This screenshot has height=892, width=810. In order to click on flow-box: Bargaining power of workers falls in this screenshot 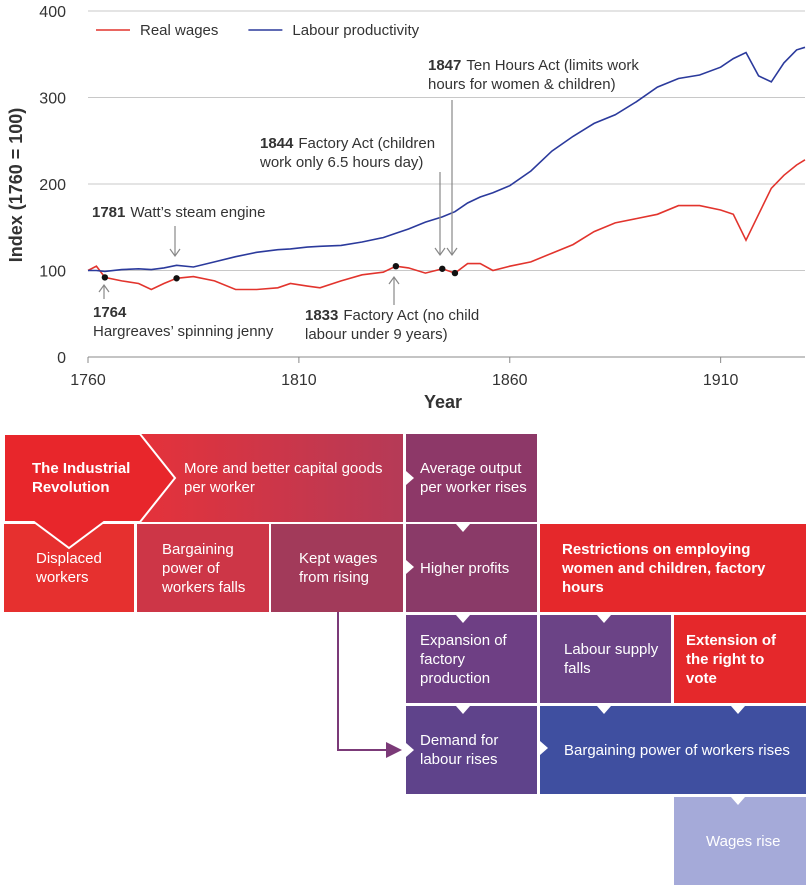, I will do `click(203, 568)`.